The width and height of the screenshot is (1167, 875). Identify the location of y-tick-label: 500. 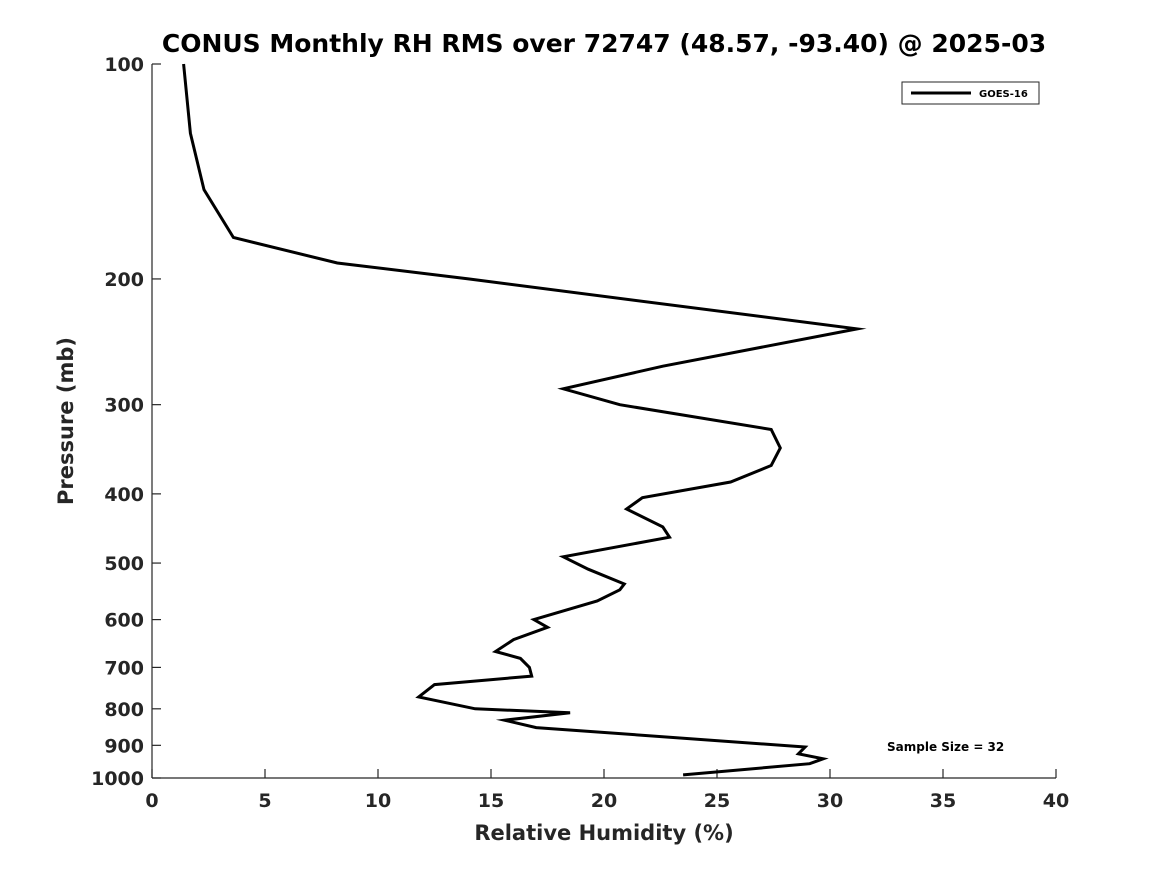
(124, 564).